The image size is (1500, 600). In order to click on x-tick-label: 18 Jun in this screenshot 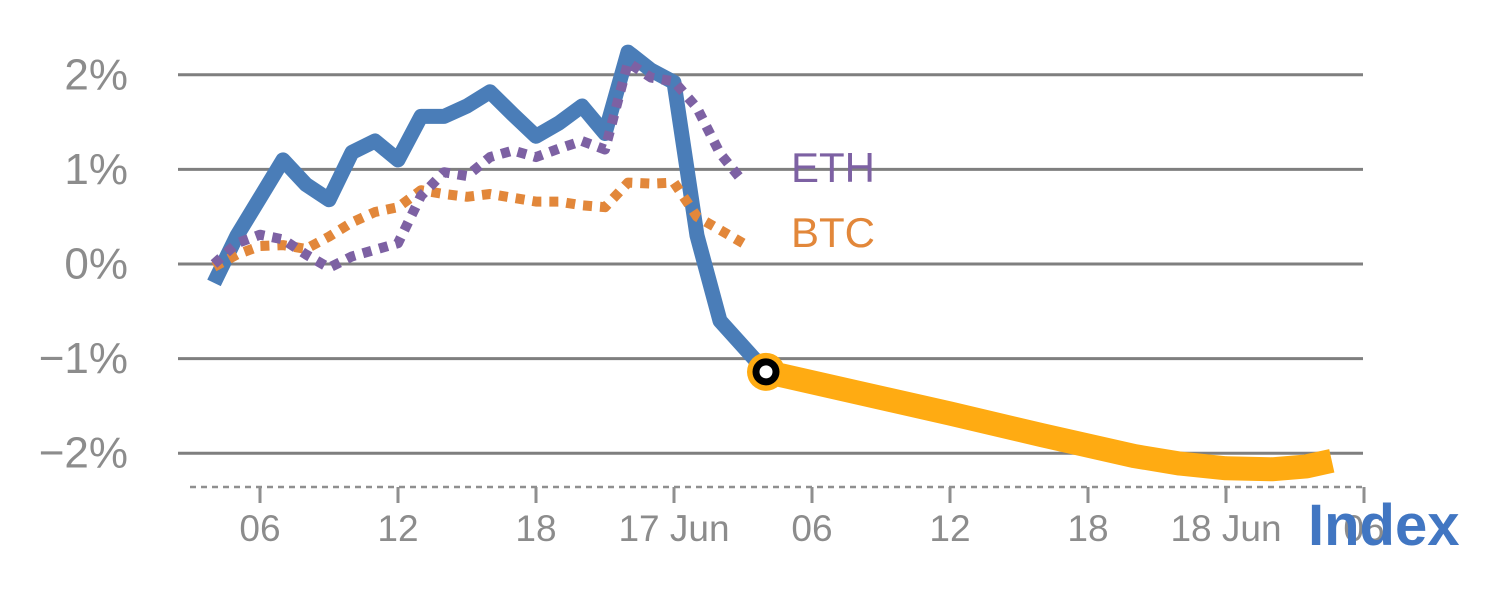, I will do `click(1225, 528)`.